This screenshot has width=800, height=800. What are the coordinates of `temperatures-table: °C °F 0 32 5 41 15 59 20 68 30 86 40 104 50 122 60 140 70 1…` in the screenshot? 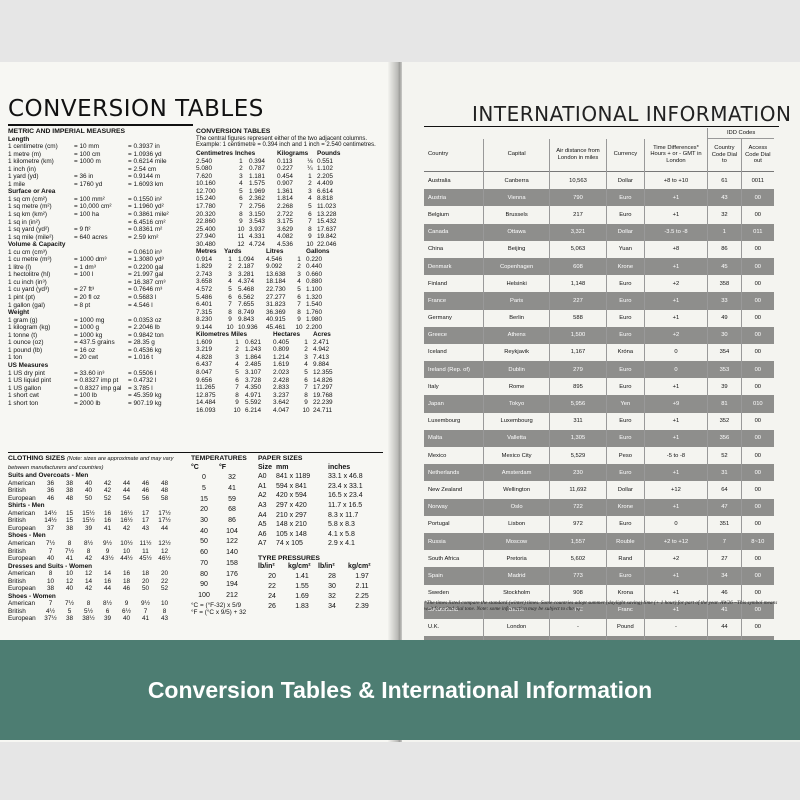 It's located at (219, 532).